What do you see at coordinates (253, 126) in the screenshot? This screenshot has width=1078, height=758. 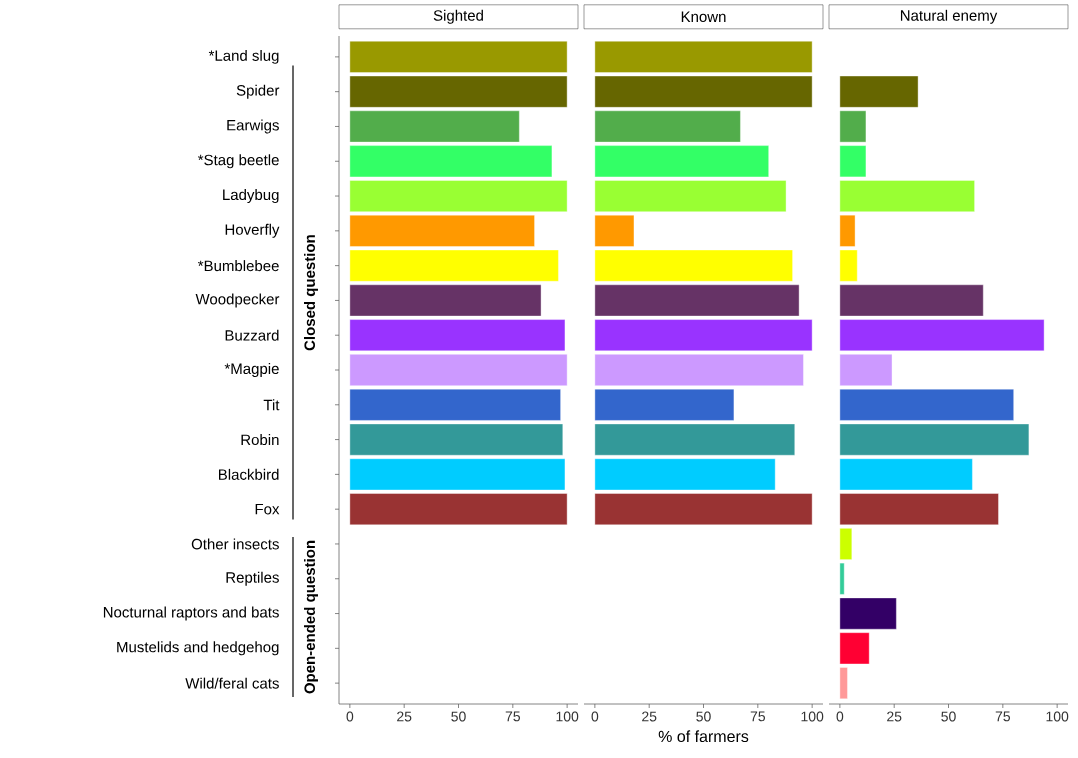 I see `y-tick-label: Earwigs` at bounding box center [253, 126].